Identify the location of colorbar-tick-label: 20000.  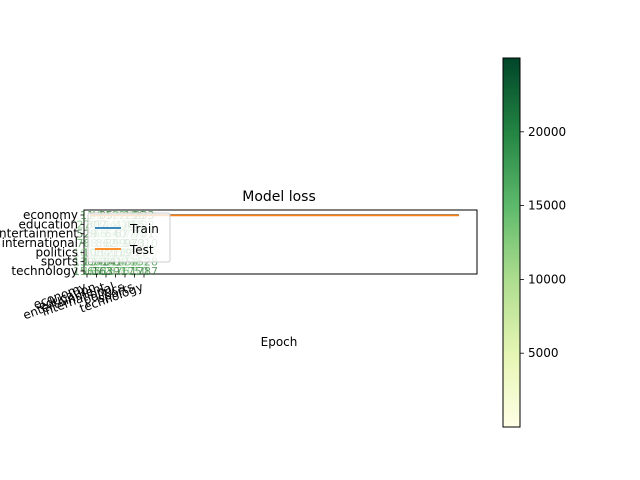
(547, 132).